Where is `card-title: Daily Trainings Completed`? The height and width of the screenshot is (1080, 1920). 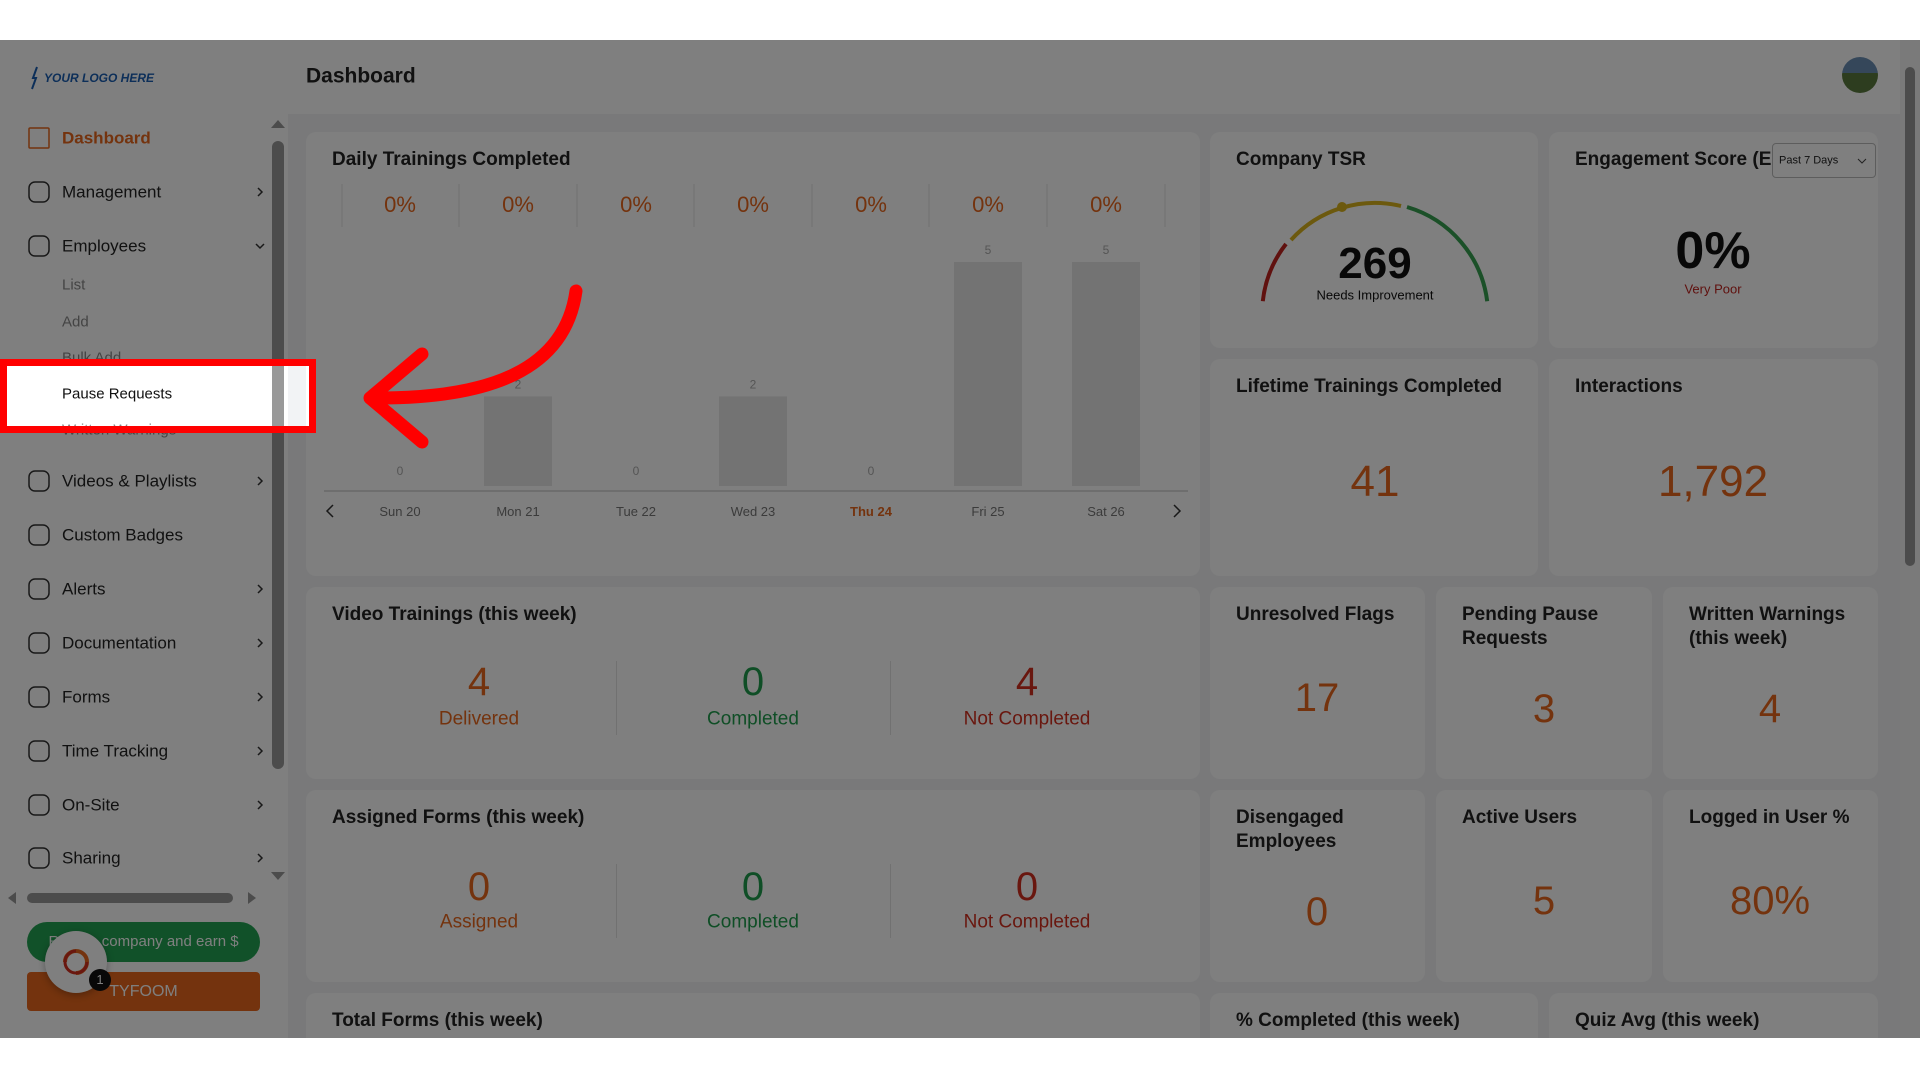
card-title: Daily Trainings Completed is located at coordinates (451, 159).